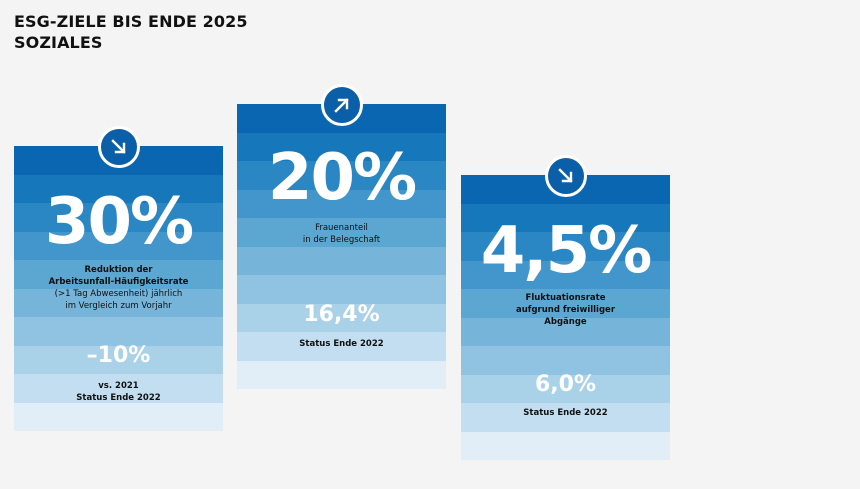 This screenshot has width=860, height=489. What do you see at coordinates (118, 294) in the screenshot?
I see `desc-line: (>1 Tag Abwesenheit) jährlich` at bounding box center [118, 294].